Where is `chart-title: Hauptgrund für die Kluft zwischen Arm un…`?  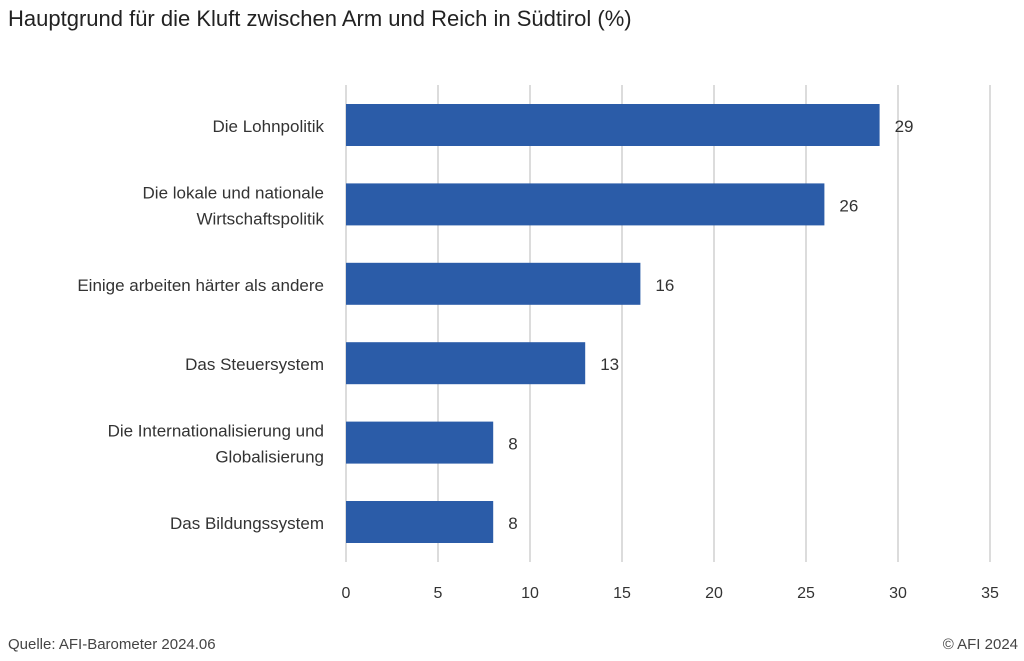
chart-title: Hauptgrund für die Kluft zwischen Arm un… is located at coordinates (320, 18).